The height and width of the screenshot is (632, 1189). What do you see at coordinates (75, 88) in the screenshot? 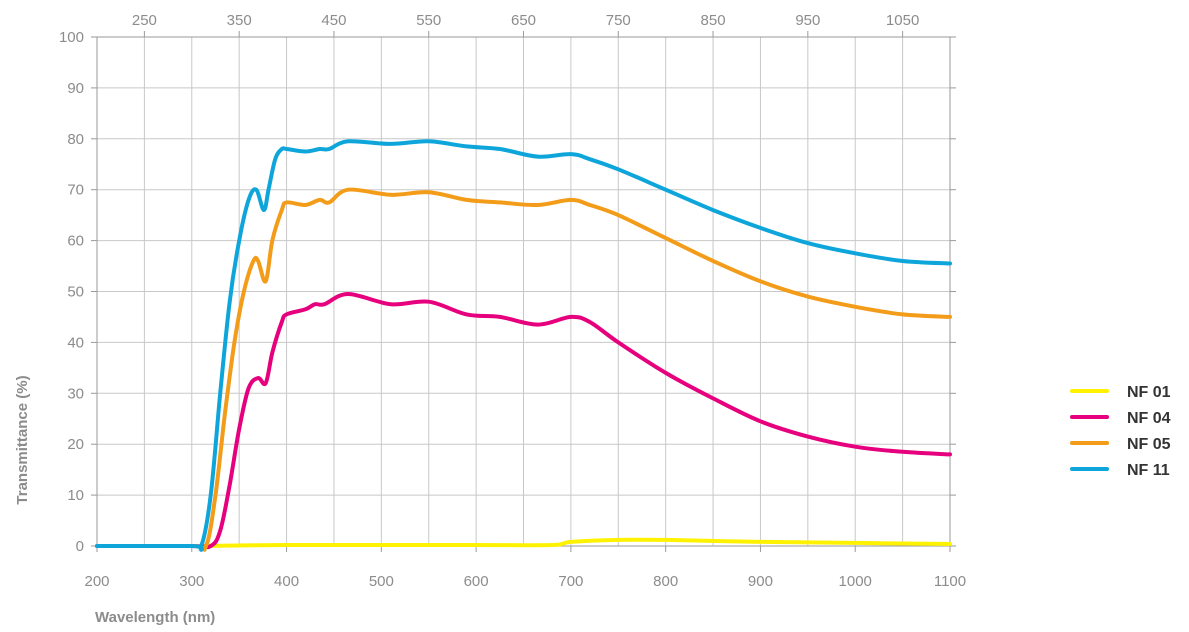
I see `y-tick-label: 90` at bounding box center [75, 88].